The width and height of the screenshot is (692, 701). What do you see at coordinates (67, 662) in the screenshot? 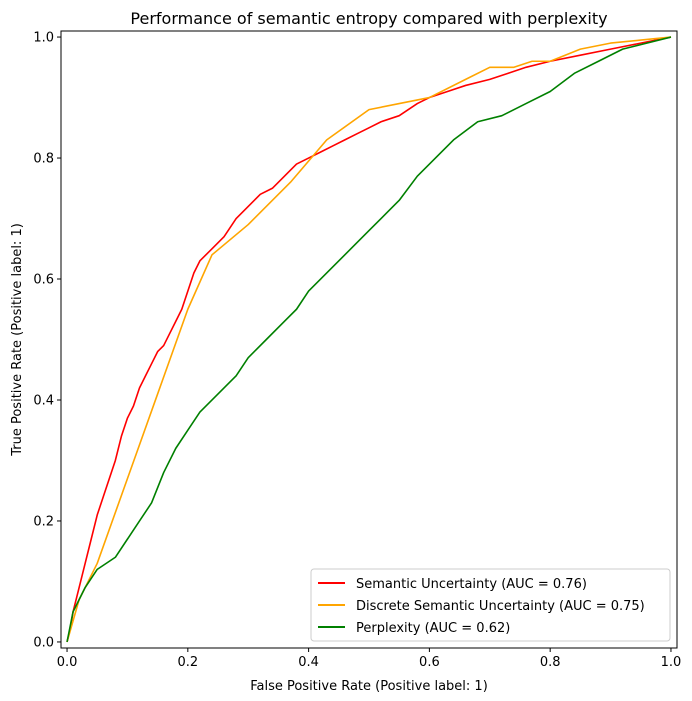
I see `x-tick-label: 0.0` at bounding box center [67, 662].